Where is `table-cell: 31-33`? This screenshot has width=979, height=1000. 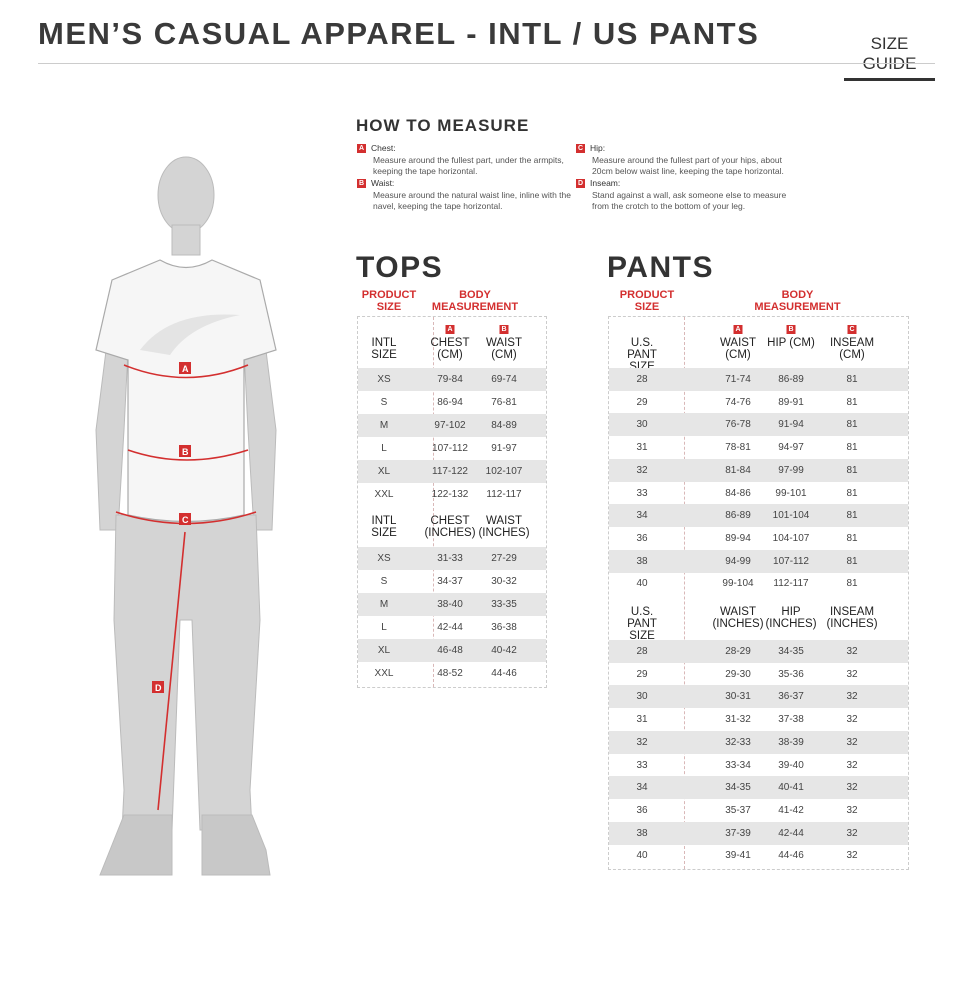
table-cell: 31-33 is located at coordinates (450, 558).